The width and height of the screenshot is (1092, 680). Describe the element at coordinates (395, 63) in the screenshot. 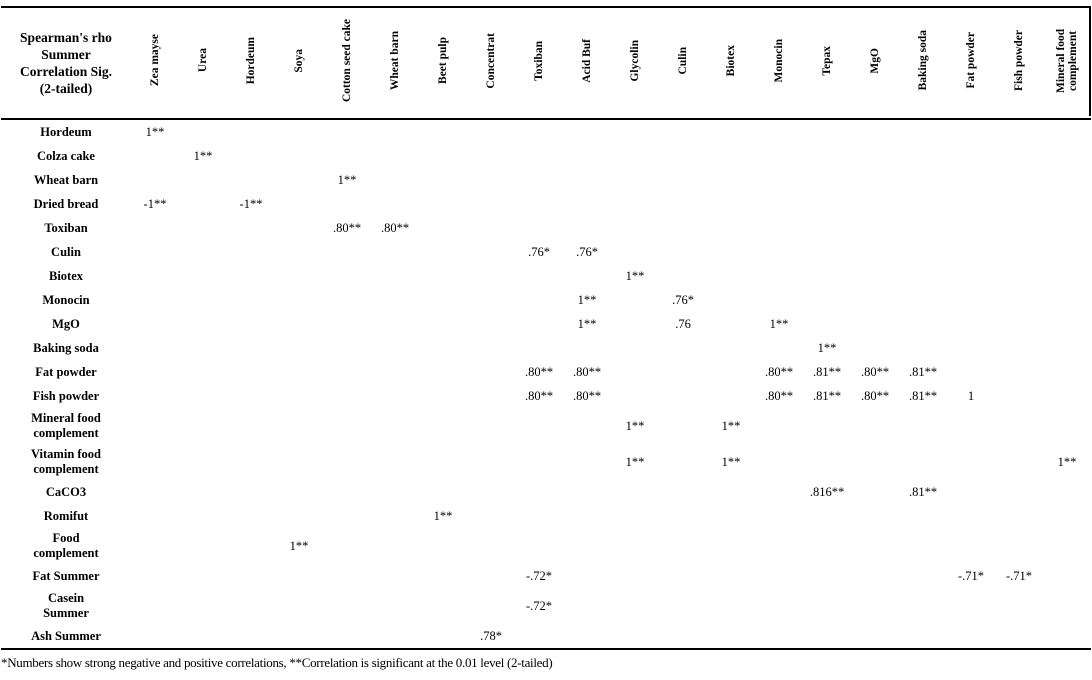

I see `column-header-wheat-barn: Wheat barn` at that location.